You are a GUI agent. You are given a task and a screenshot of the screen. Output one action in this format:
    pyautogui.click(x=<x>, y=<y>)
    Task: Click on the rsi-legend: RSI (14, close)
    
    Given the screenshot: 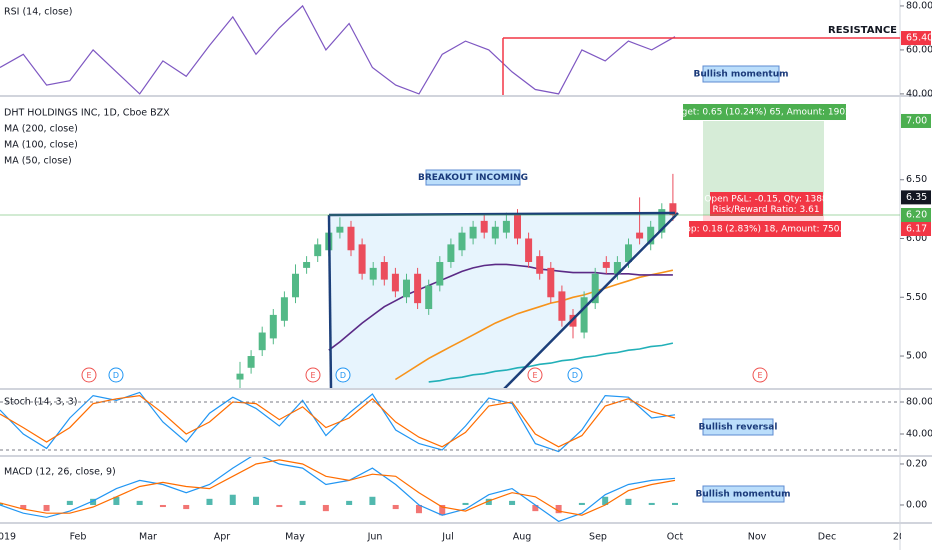 What is the action you would take?
    pyautogui.click(x=38, y=12)
    